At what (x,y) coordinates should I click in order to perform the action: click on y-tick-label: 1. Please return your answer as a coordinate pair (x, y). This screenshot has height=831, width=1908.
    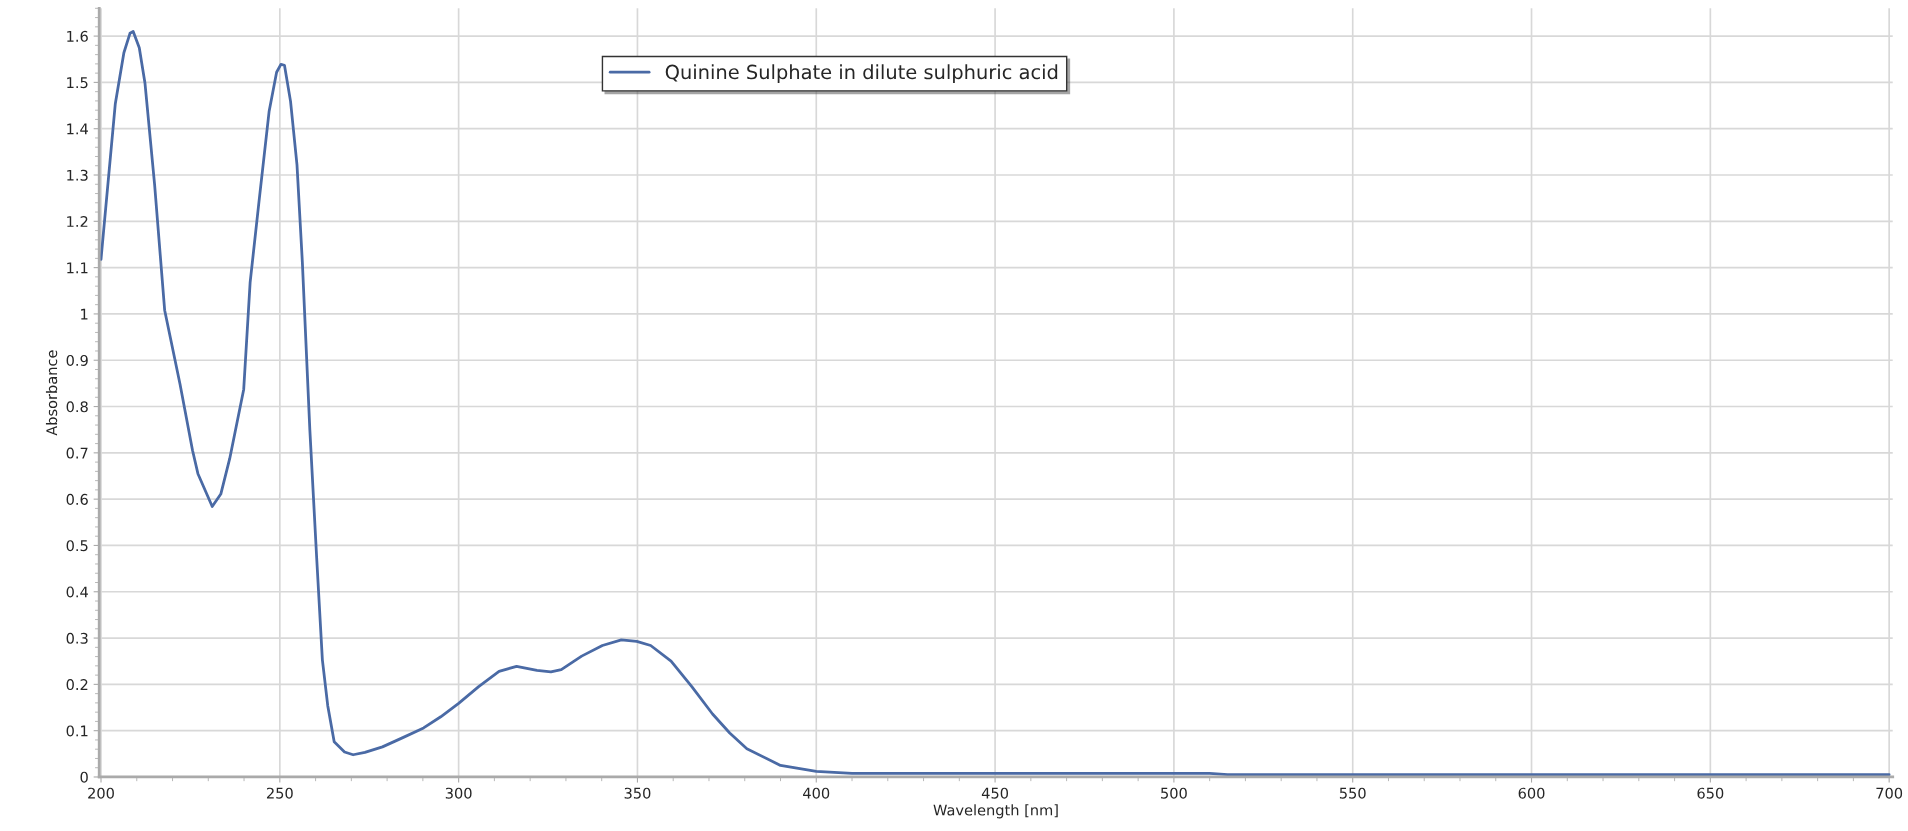
    Looking at the image, I should click on (84, 314).